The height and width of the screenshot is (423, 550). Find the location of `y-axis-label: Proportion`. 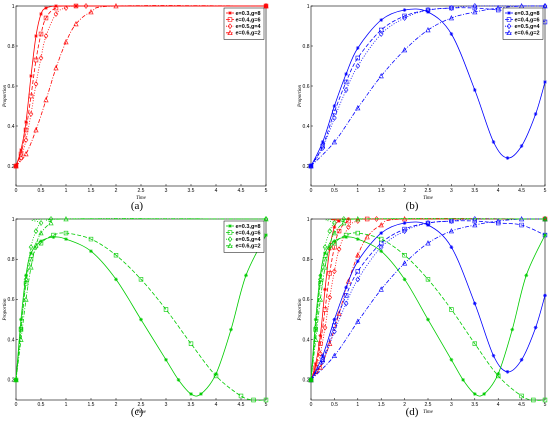

y-axis-label: Proportion is located at coordinates (300, 96).